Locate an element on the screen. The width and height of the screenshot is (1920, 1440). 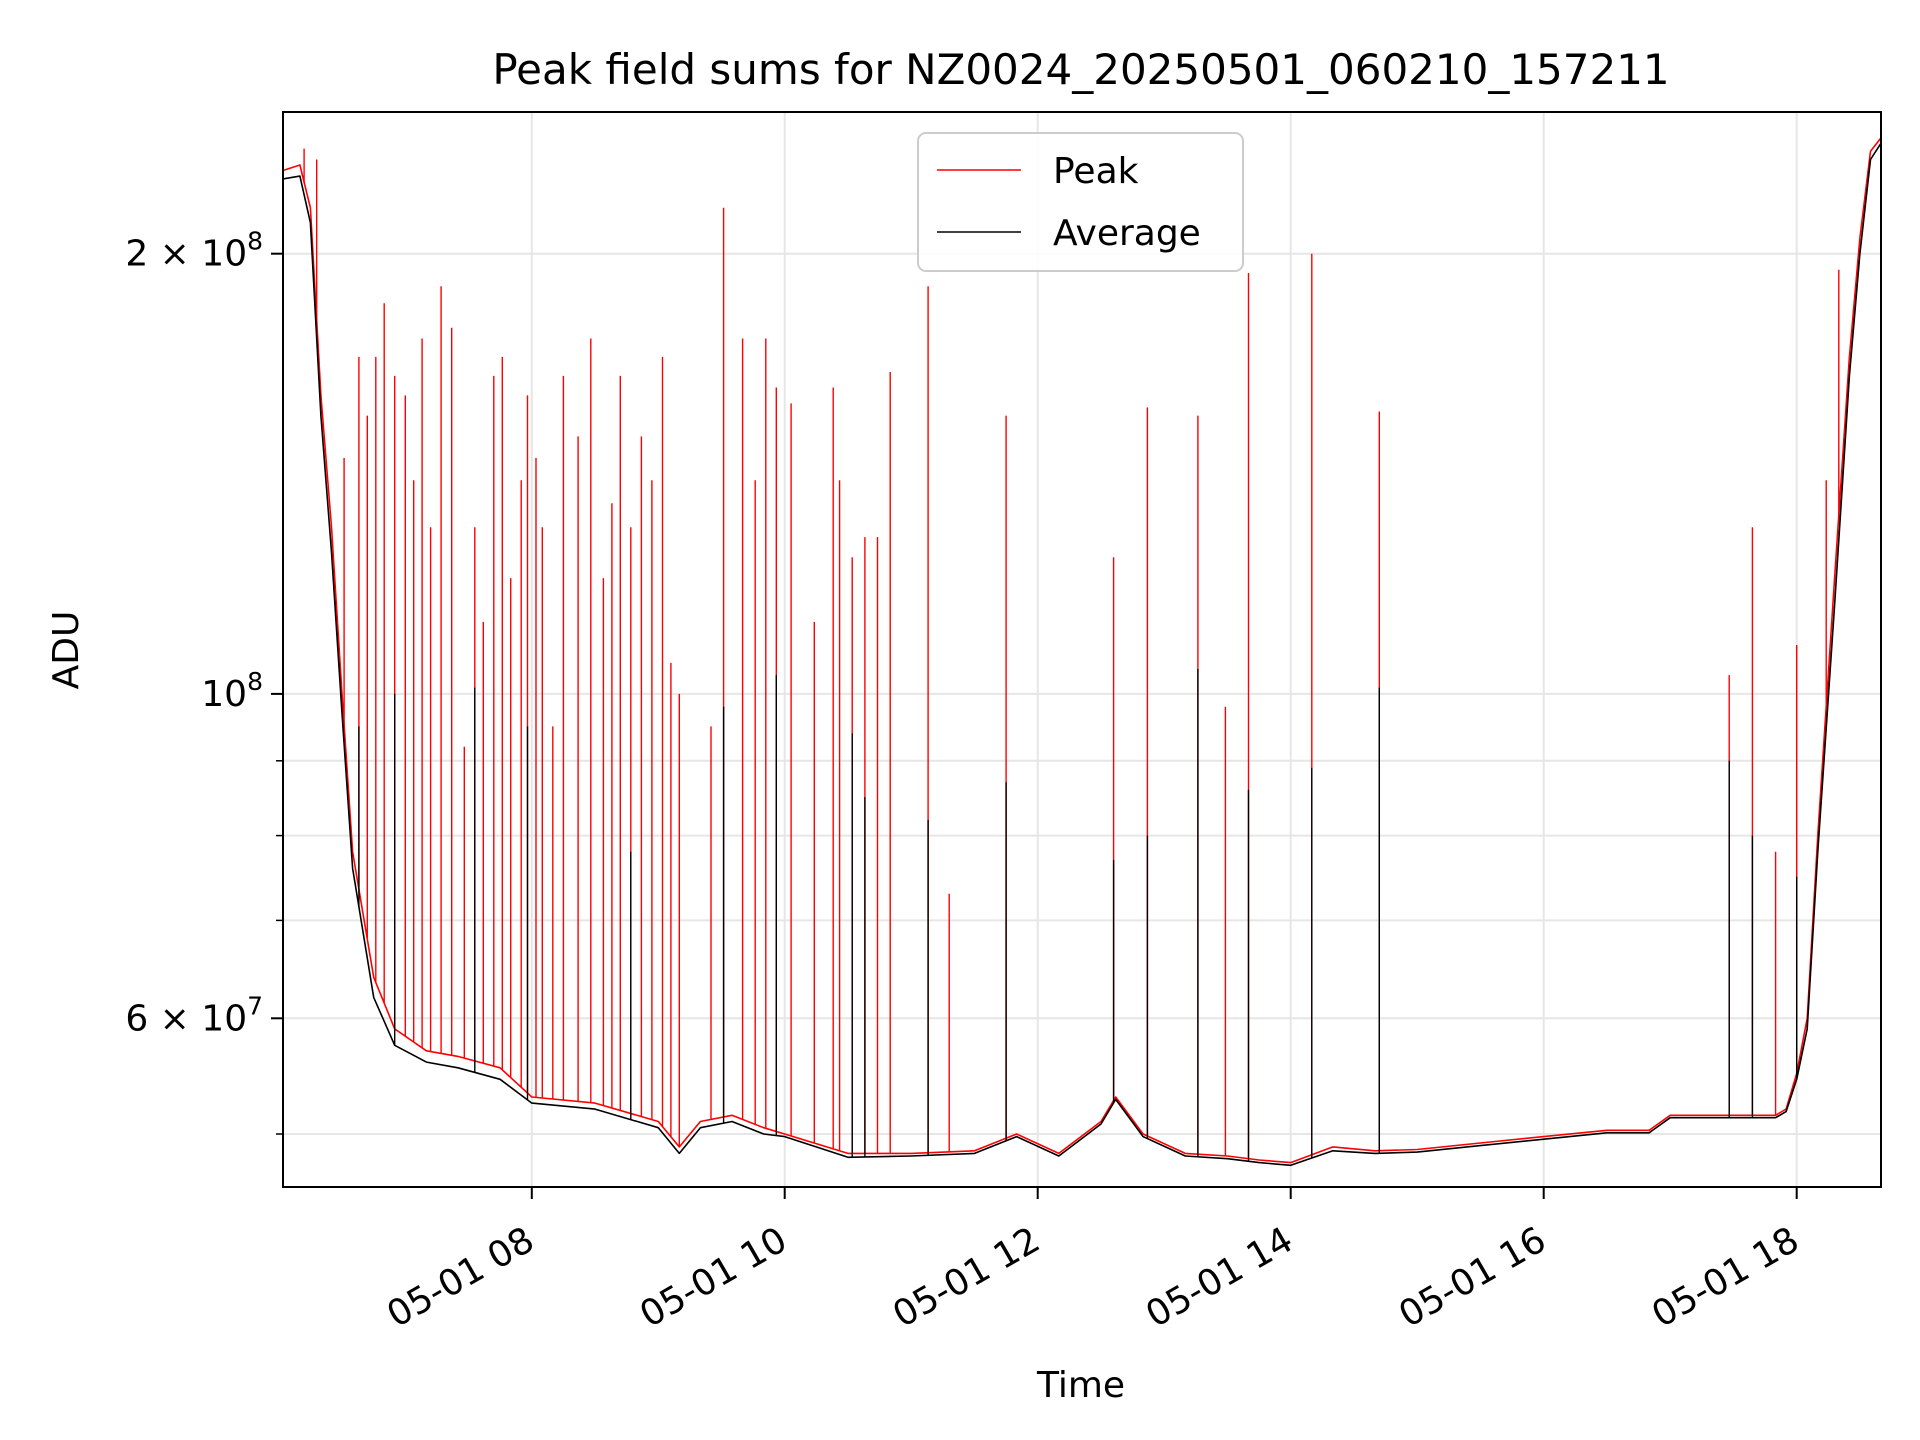
y-axis: 2 × 108 108 6 × 107 is located at coordinates (204, 681).